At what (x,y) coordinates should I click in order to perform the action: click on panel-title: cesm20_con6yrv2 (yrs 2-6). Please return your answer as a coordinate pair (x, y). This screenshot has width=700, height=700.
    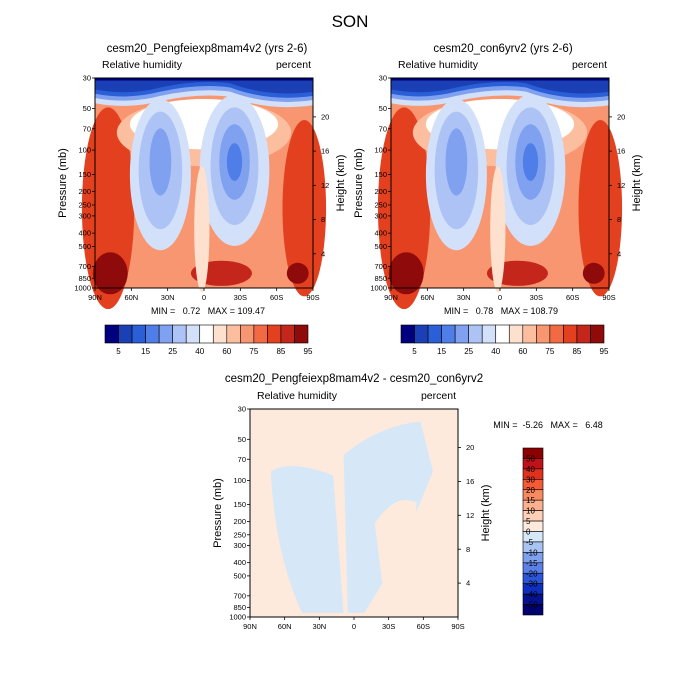
    Looking at the image, I should click on (502, 49).